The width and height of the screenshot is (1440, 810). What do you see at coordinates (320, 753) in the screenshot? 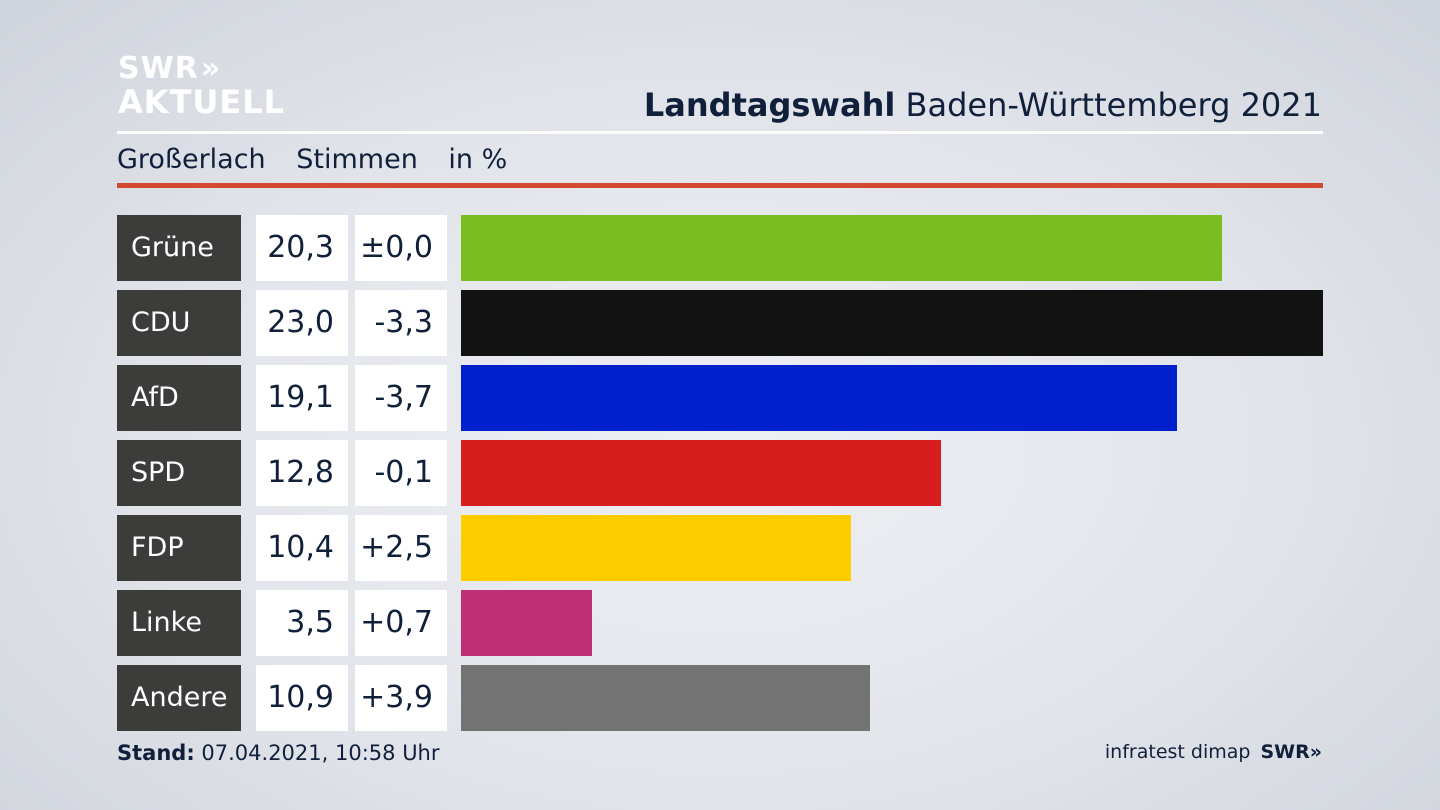
I see `timestamp-value: 07.04.2021, 10:58 Uhr` at bounding box center [320, 753].